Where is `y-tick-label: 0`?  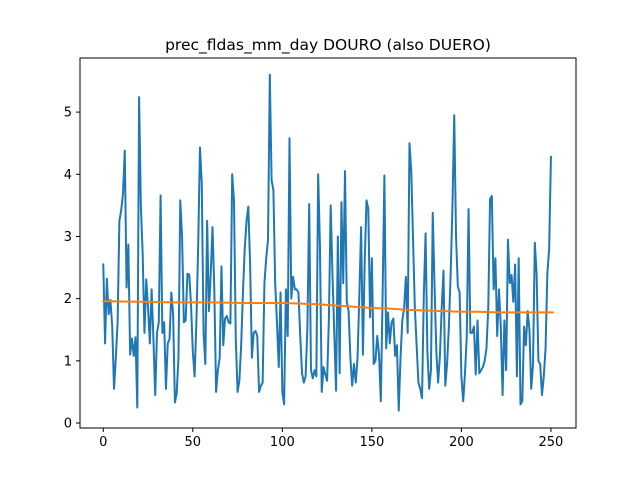 y-tick-label: 0 is located at coordinates (68, 424).